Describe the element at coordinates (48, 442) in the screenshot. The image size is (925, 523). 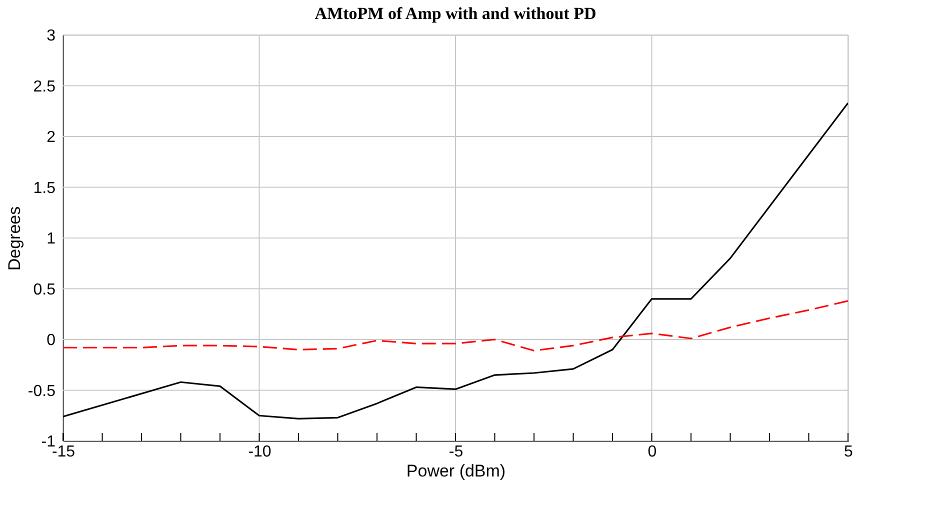
I see `y-tick-label: -1` at that location.